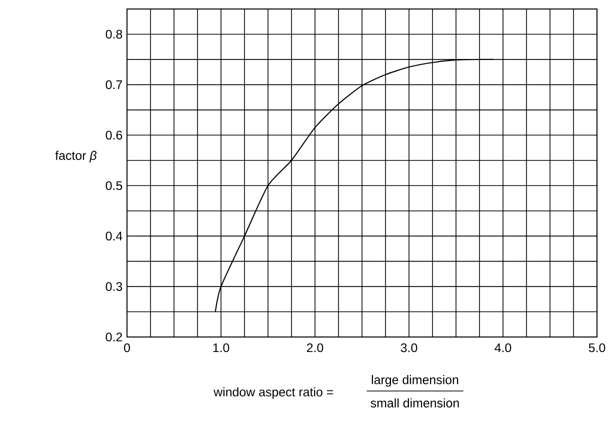 This screenshot has height=429, width=611. Describe the element at coordinates (503, 347) in the screenshot. I see `x-tick-label: 4.0` at that location.